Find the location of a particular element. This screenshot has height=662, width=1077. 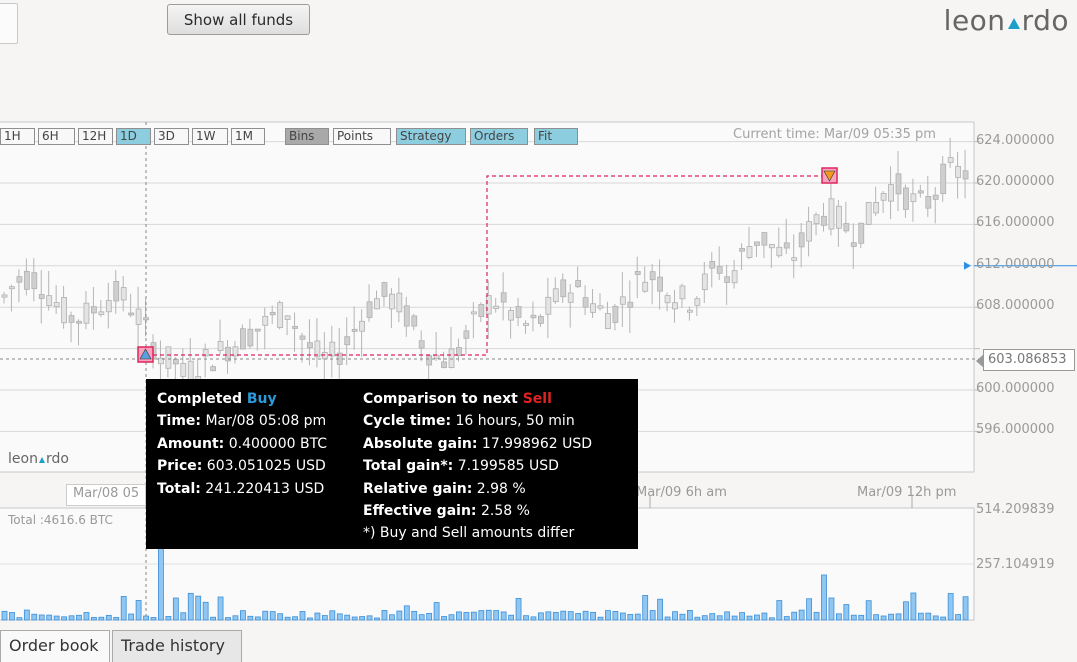

tooltip-row: Relative gain: 2.98 % is located at coordinates (444, 488).